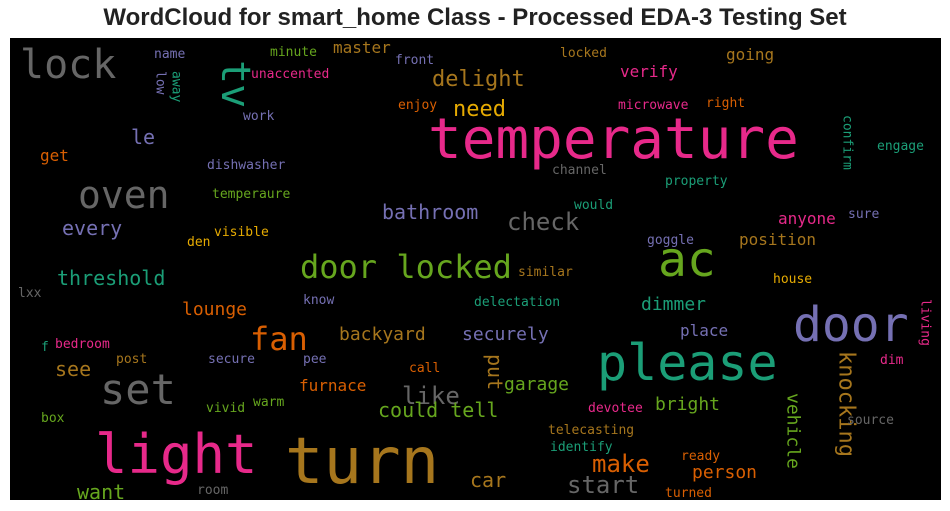 The height and width of the screenshot is (511, 950). Describe the element at coordinates (725, 103) in the screenshot. I see `word-right: right` at that location.